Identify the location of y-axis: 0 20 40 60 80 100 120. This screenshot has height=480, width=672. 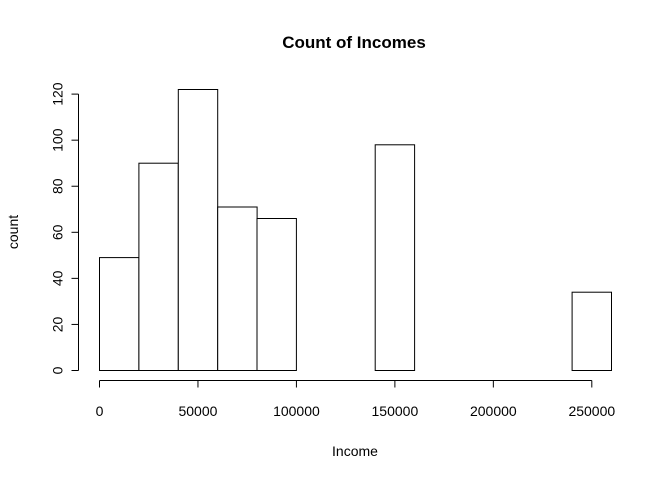
(64, 228).